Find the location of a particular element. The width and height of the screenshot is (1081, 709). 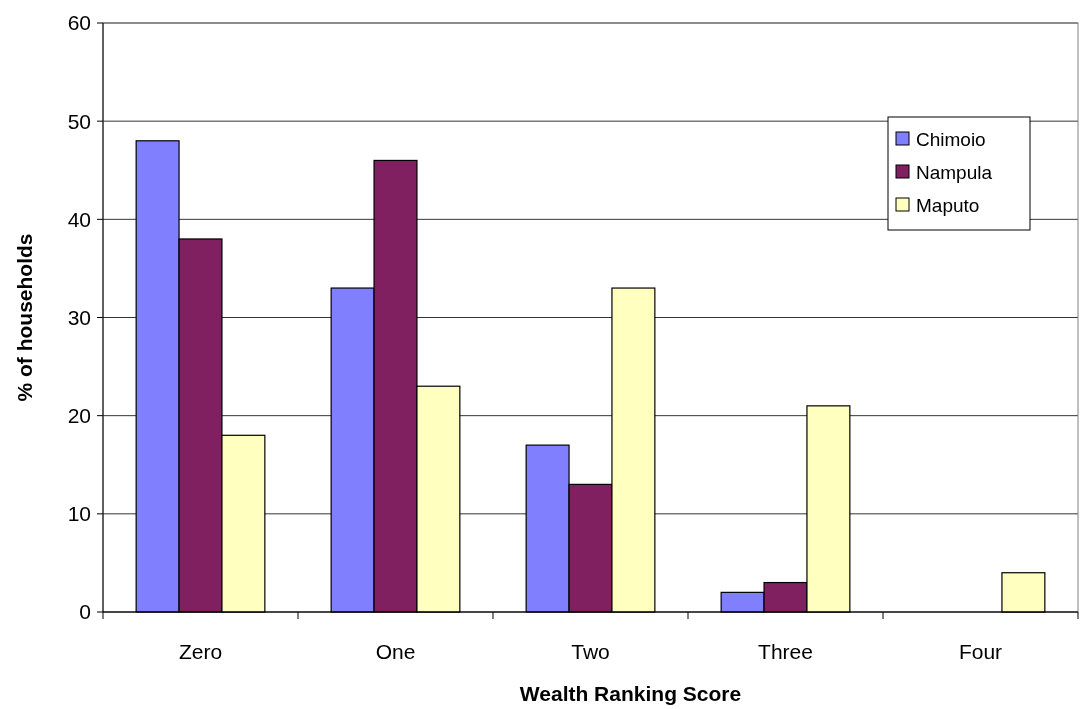

x-tick-label: Two is located at coordinates (590, 651).